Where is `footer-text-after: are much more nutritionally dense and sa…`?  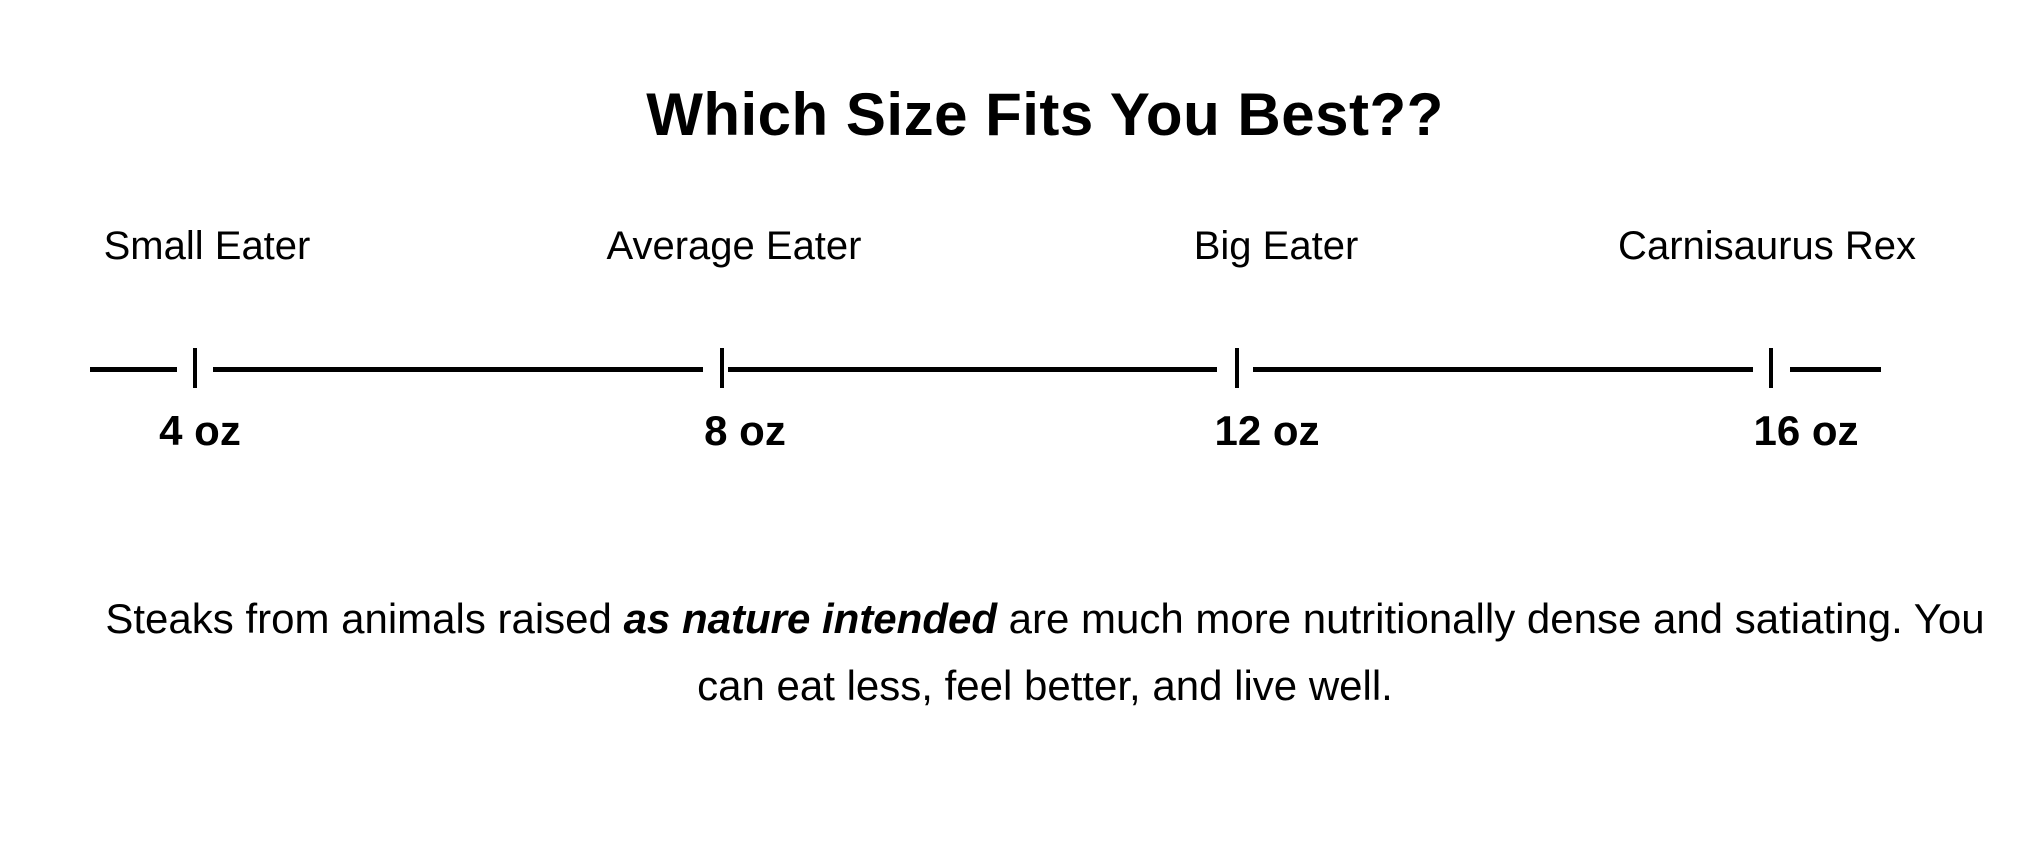
footer-text-after: are much more nutritionally dense and sa… is located at coordinates (1341, 652).